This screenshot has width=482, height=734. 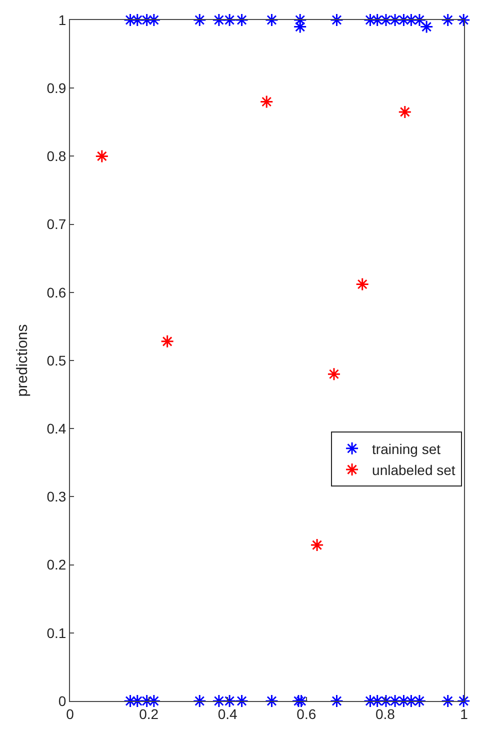 What do you see at coordinates (56, 496) in the screenshot?
I see `y-tick-label: 0.3` at bounding box center [56, 496].